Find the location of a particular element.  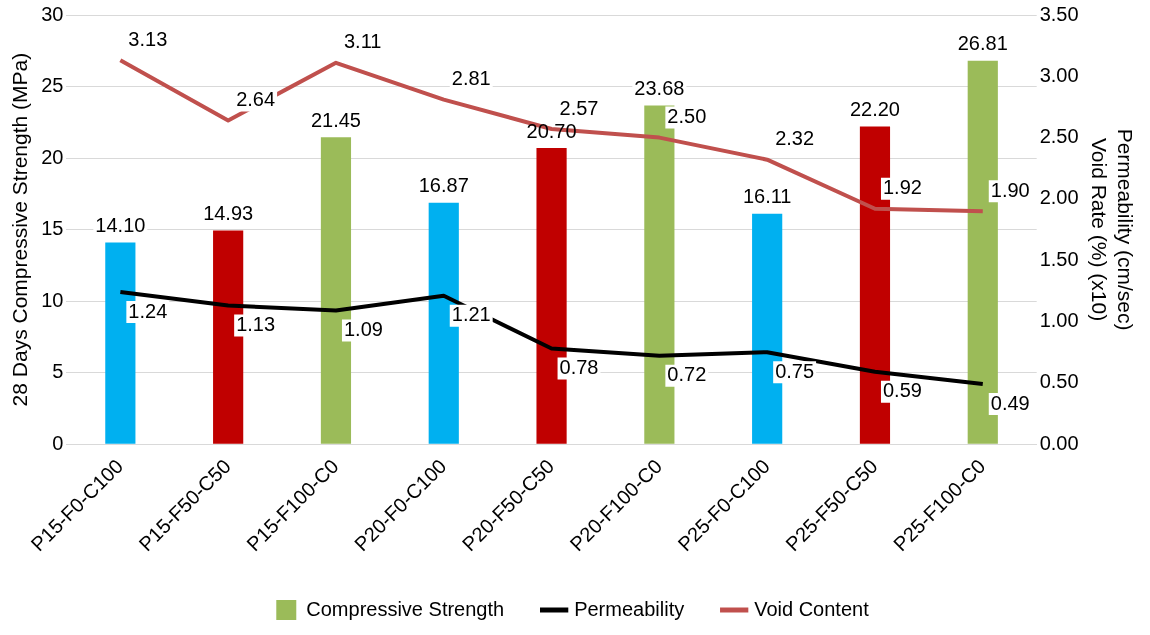

data-label: 23.68 is located at coordinates (659, 87).